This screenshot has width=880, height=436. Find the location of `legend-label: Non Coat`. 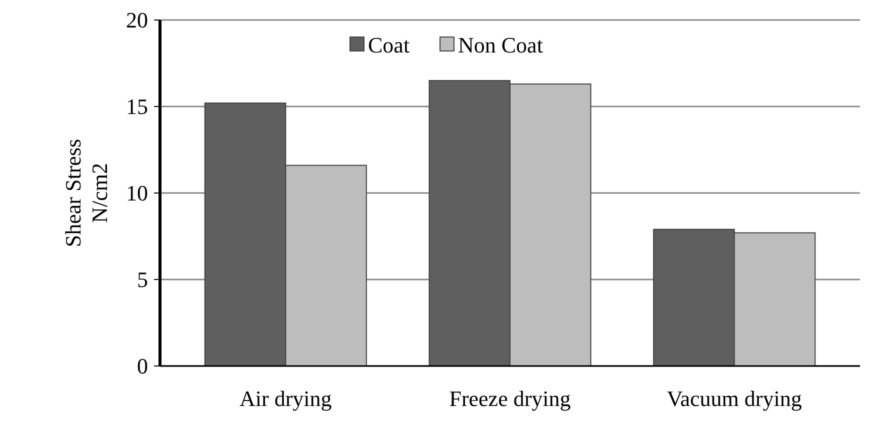

legend-label: Non Coat is located at coordinates (500, 45).